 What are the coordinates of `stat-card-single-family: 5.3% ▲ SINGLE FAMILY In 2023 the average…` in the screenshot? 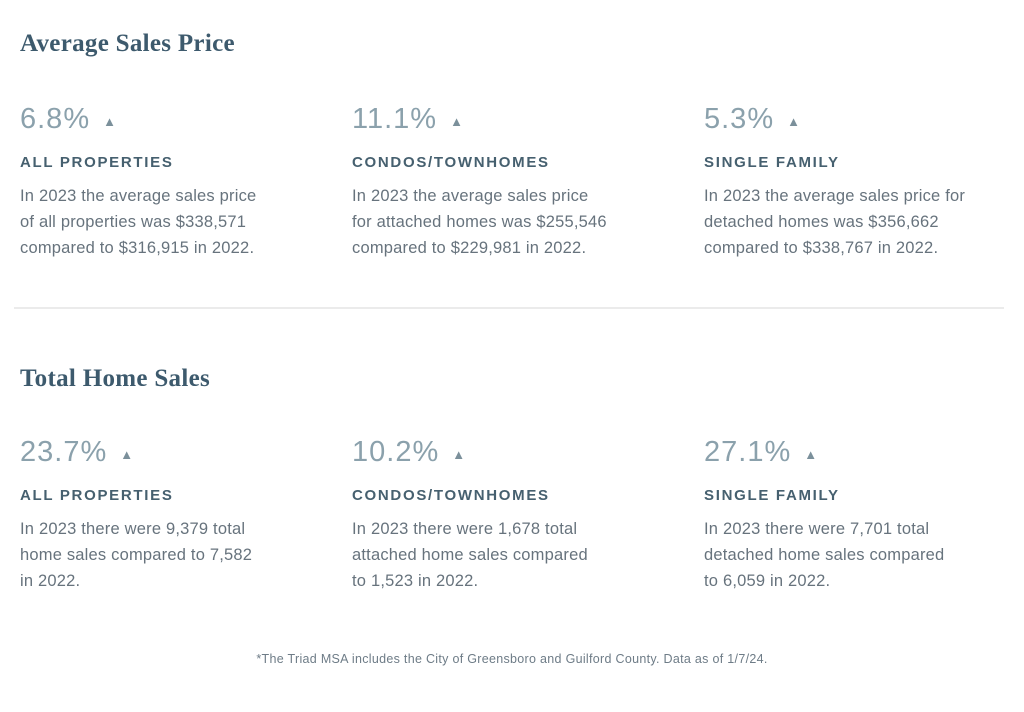 It's located at (854, 181).